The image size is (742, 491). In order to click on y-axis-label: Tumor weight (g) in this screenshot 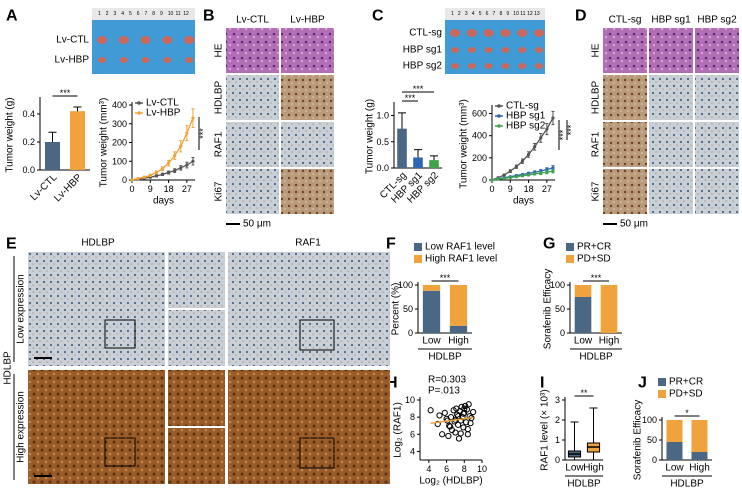, I will do `click(10, 134)`.